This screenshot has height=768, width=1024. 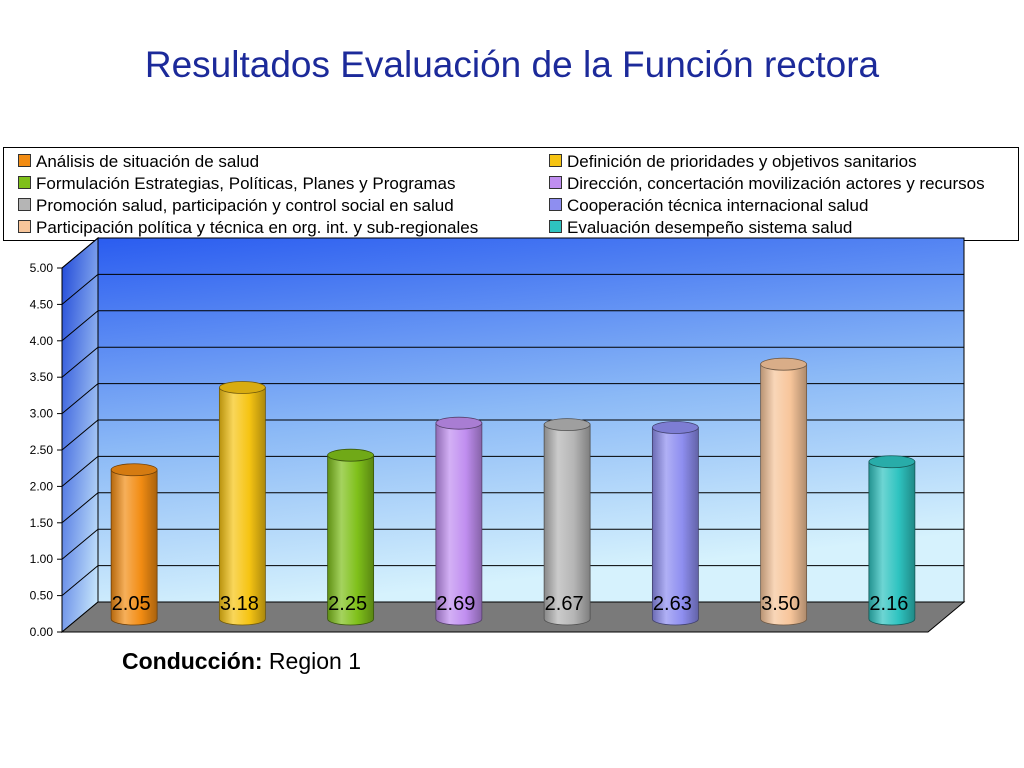 I want to click on y-tick-label: 0.00, so click(x=42, y=632).